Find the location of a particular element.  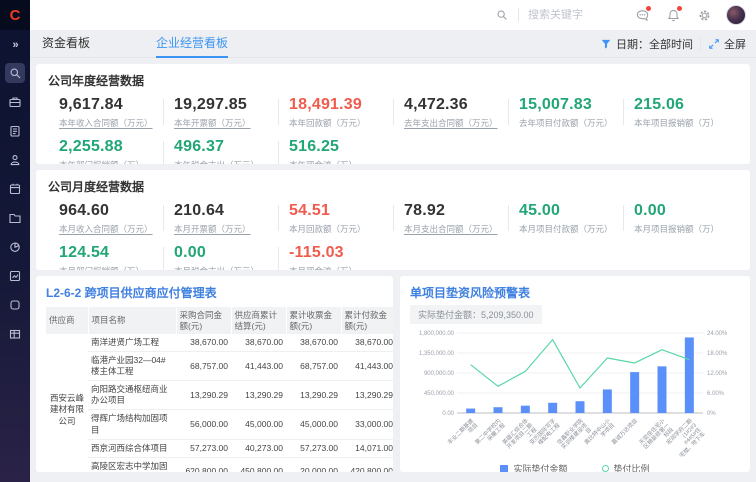

app-logo: C is located at coordinates (15, 15).